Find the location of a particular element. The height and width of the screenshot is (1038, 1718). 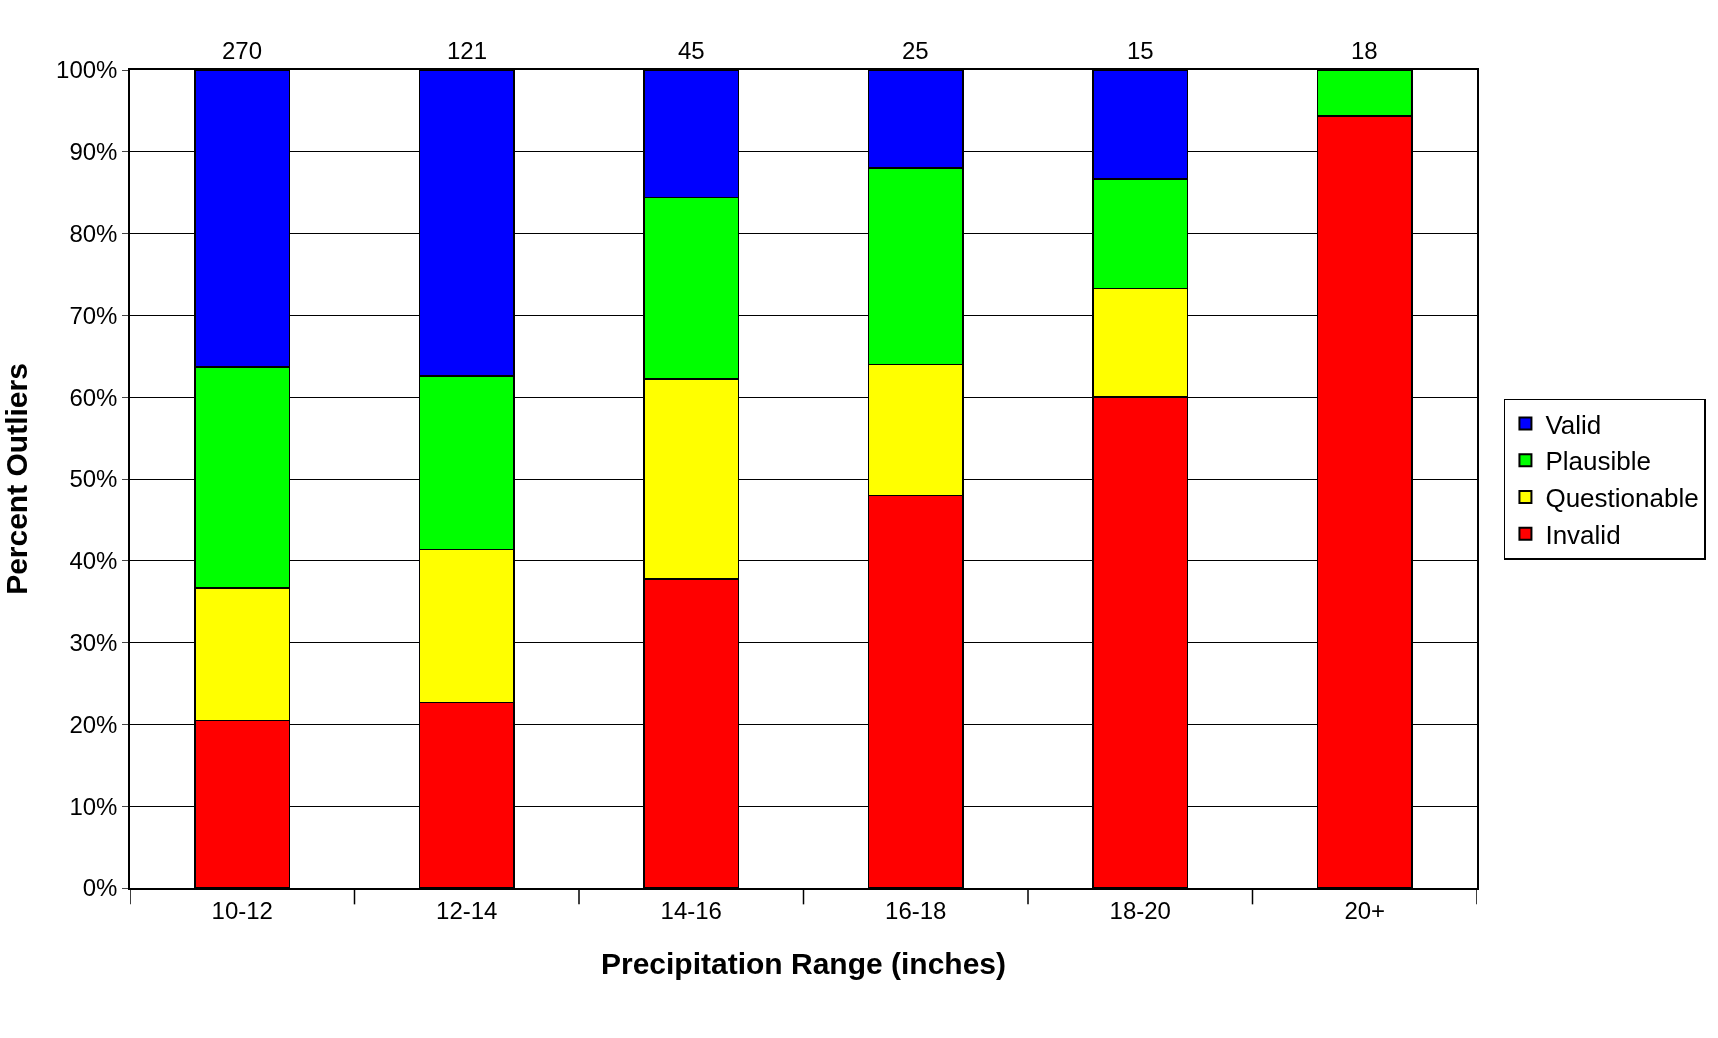

y-tick-label: 10% is located at coordinates (93, 806).